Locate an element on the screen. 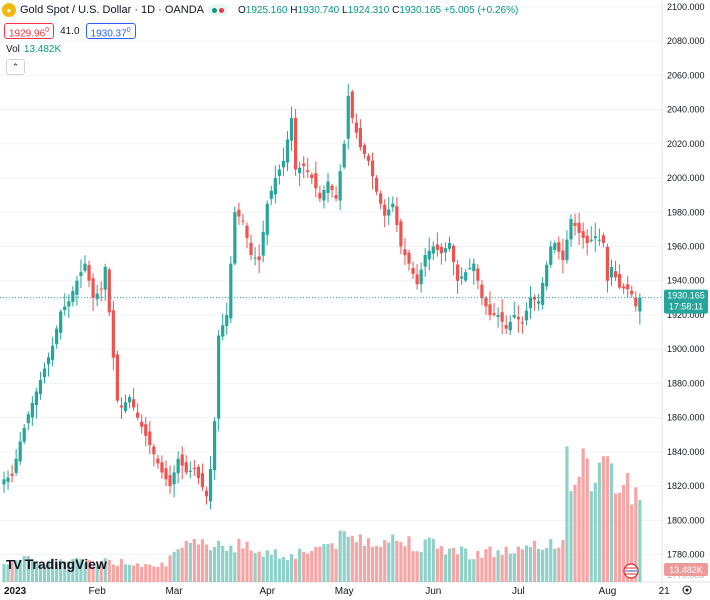 Image resolution: width=710 pixels, height=600 pixels. time-axis: 2023 Feb Mar Apr May Jun Jul Aug 21 is located at coordinates (337, 591).